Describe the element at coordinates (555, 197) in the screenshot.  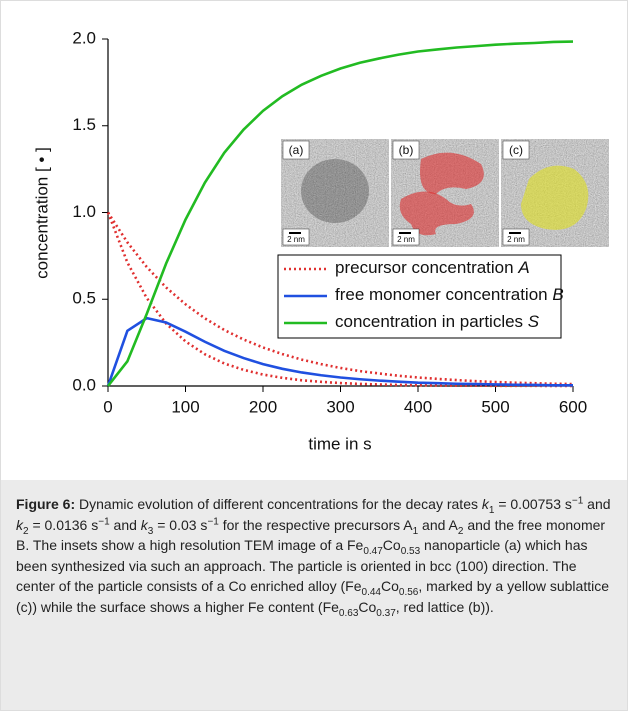
I see `yellow-sublattice` at that location.